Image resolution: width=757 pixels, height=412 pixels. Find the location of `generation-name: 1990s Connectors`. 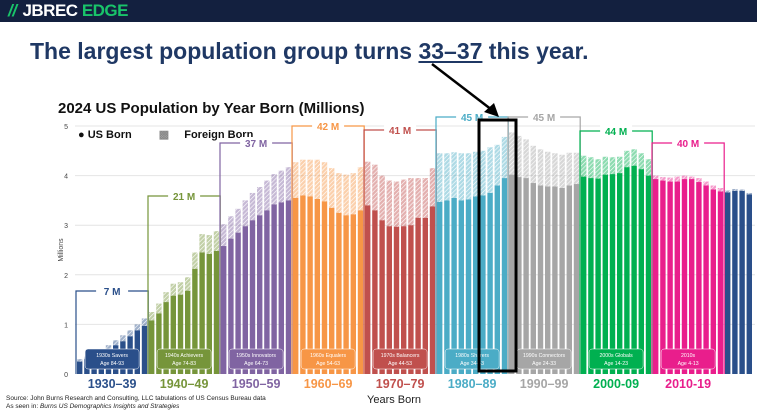

generation-name: 1990s Connectors is located at coordinates (544, 356).